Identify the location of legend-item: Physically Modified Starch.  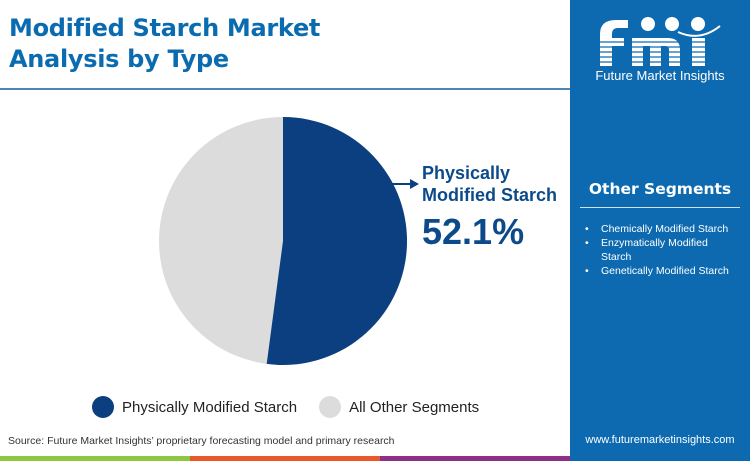
(194, 407).